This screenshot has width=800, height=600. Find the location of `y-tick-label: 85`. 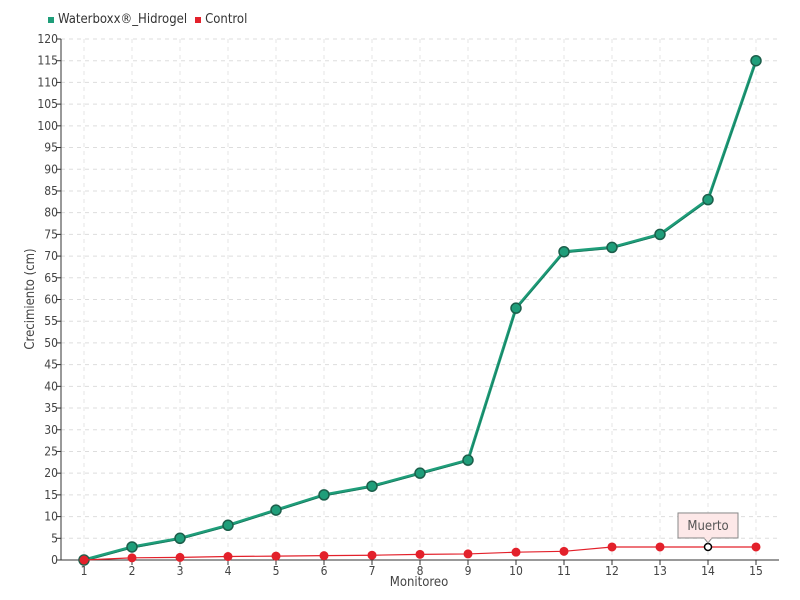

y-tick-label: 85 is located at coordinates (51, 191).